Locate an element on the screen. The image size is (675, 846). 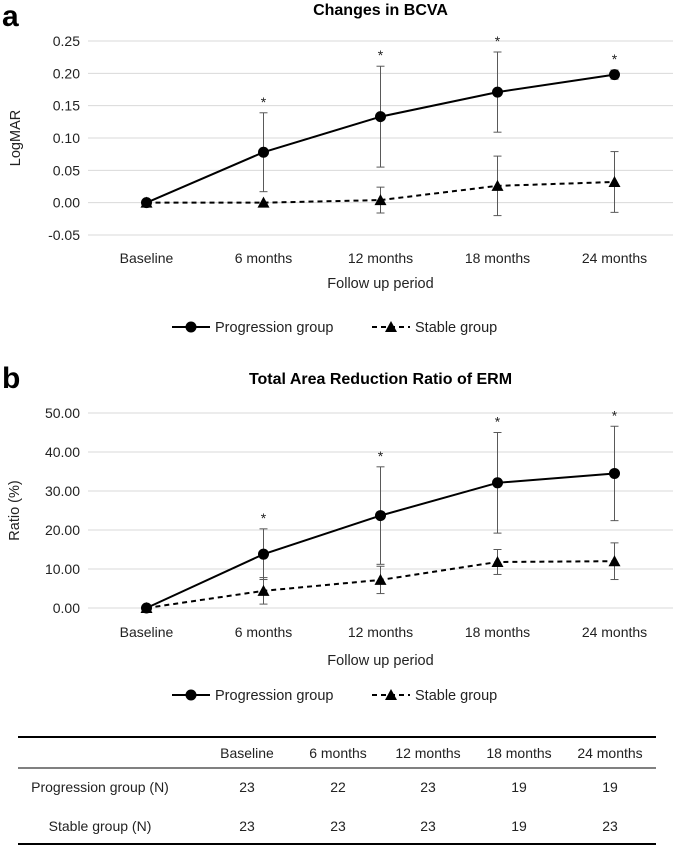
y-tick-label: 0.15 is located at coordinates (66, 106).